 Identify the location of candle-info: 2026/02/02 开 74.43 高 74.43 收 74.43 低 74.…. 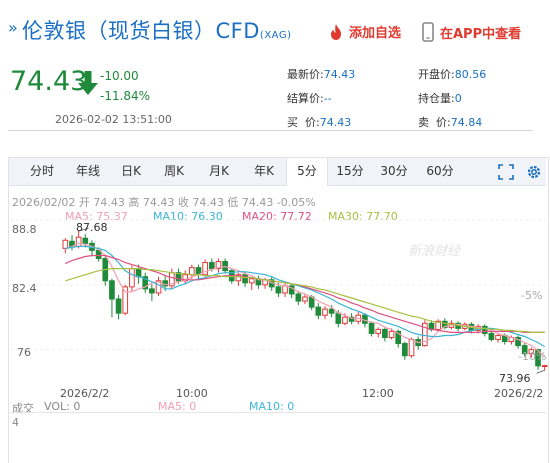
(164, 202).